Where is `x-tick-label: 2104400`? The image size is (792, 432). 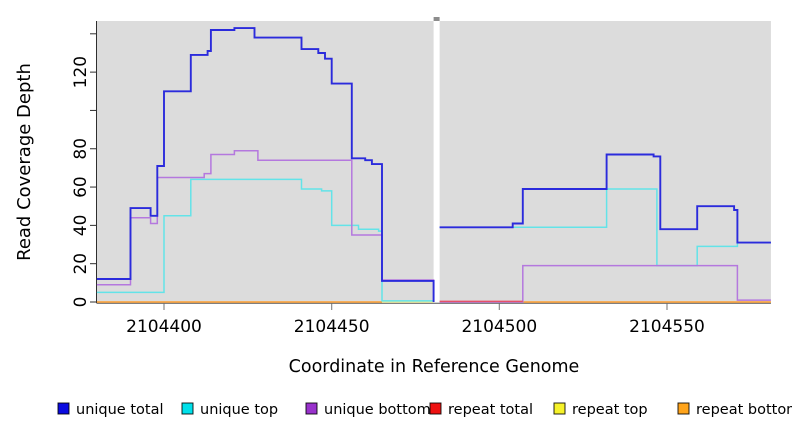
x-tick-label: 2104400 is located at coordinates (164, 327).